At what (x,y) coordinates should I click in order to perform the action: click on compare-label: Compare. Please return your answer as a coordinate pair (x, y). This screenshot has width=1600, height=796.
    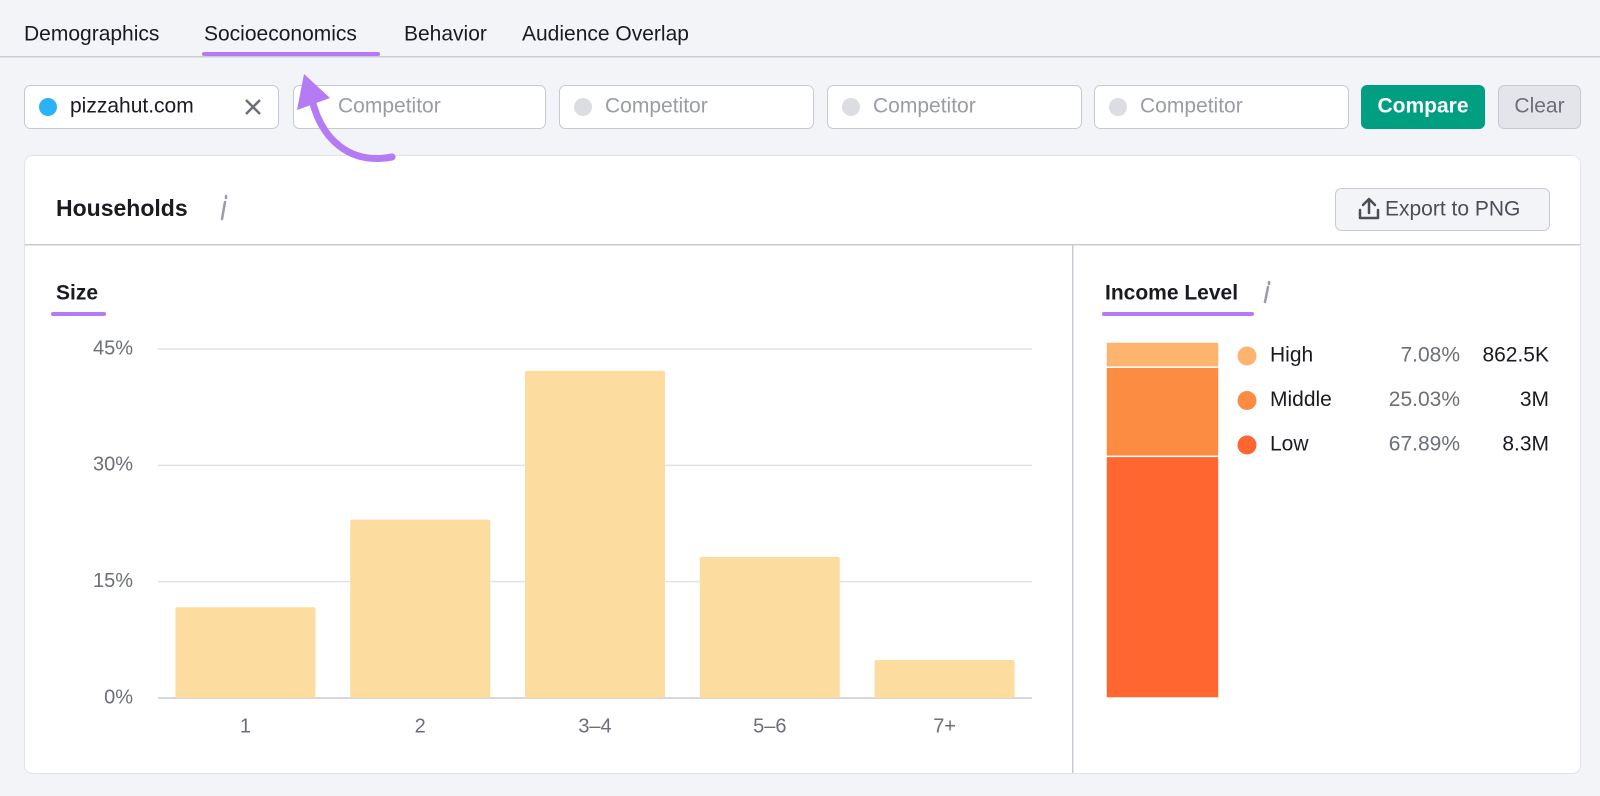
    Looking at the image, I should click on (1422, 106).